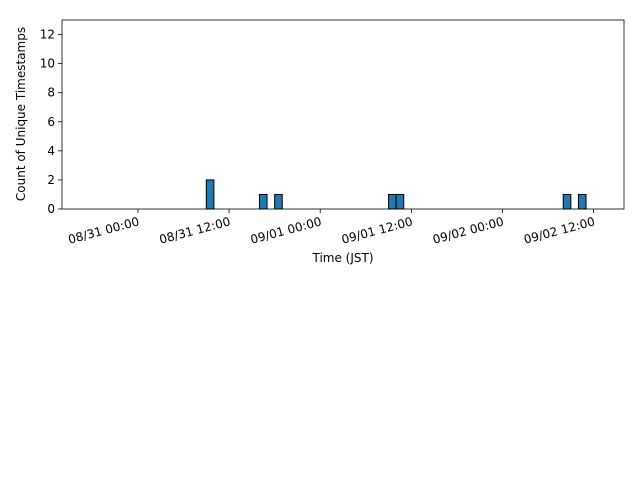 Image resolution: width=640 pixels, height=480 pixels. I want to click on y-tick-label: 4, so click(51, 151).